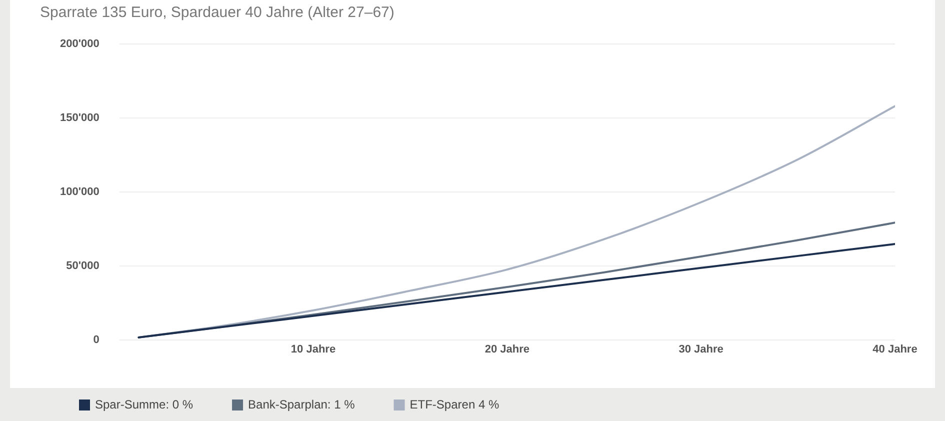 The image size is (945, 421). I want to click on legend-label: ETF-Sparen 4 %, so click(455, 404).